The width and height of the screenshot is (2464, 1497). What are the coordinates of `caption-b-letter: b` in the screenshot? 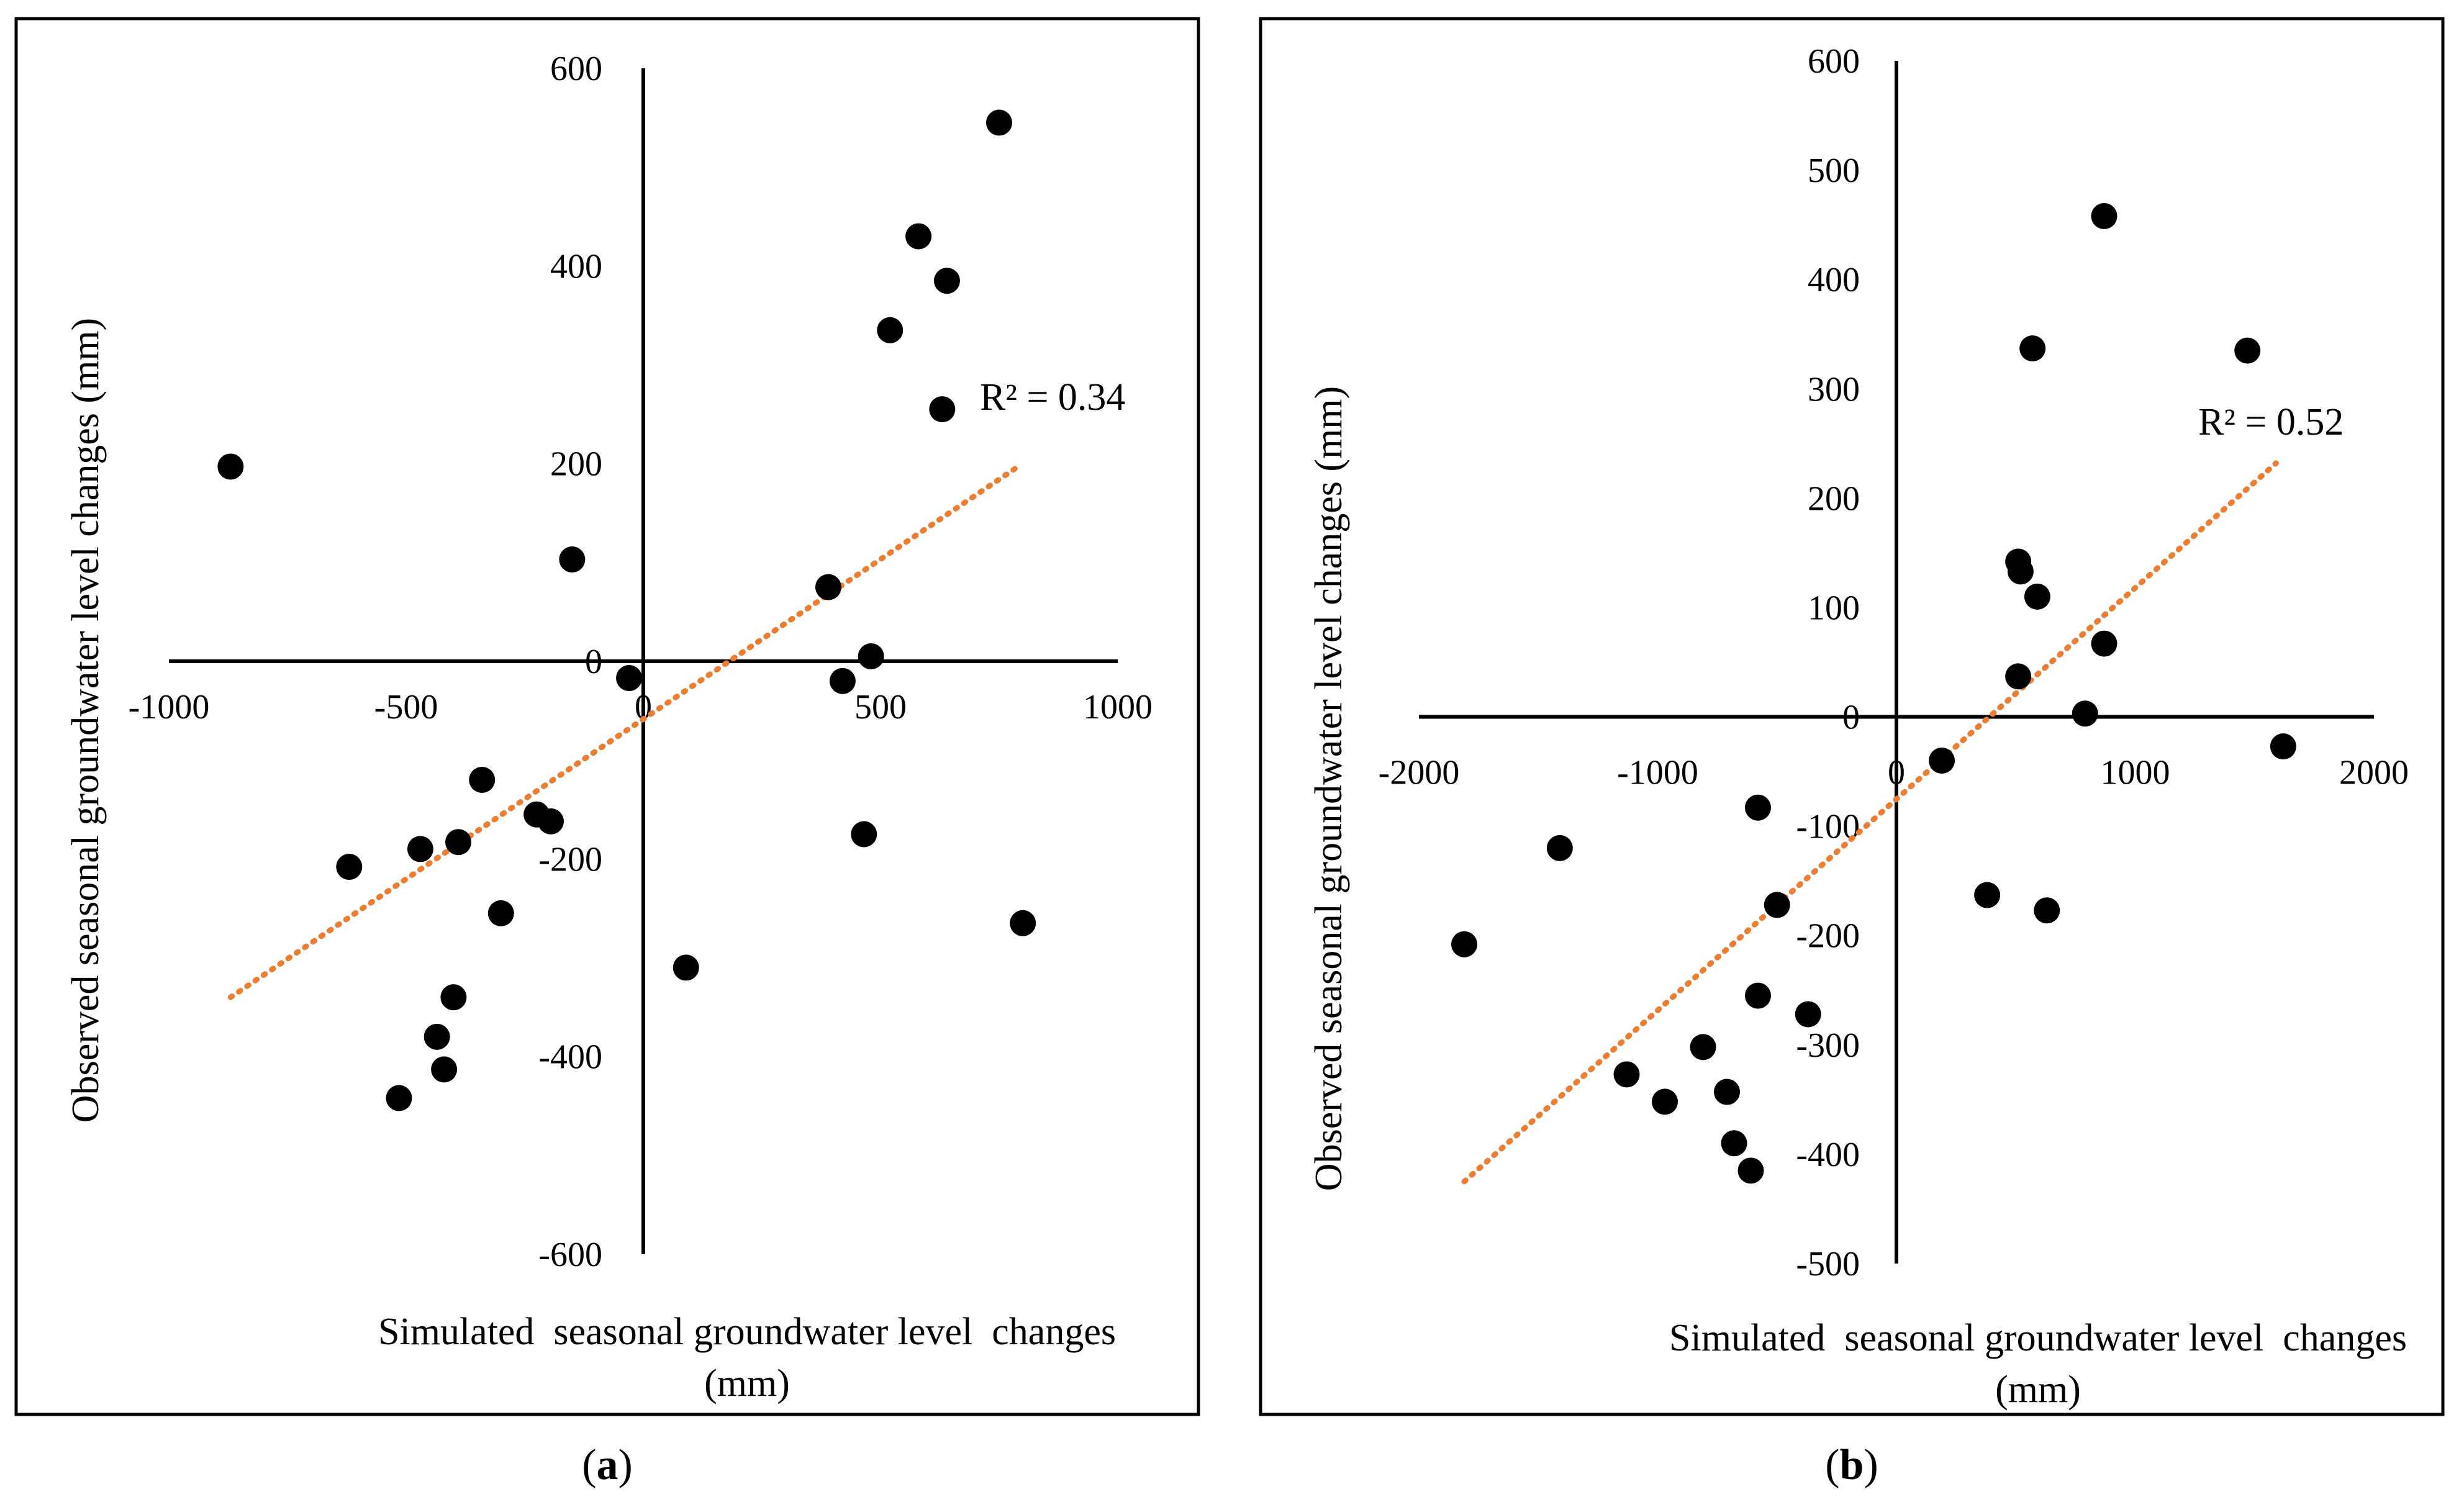 It's located at (1852, 1465).